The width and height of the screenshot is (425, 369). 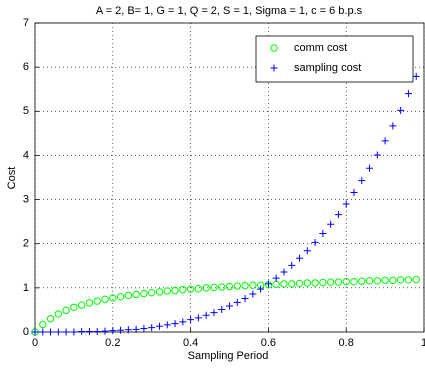 I want to click on x-tick-label: 0.6, so click(x=268, y=343).